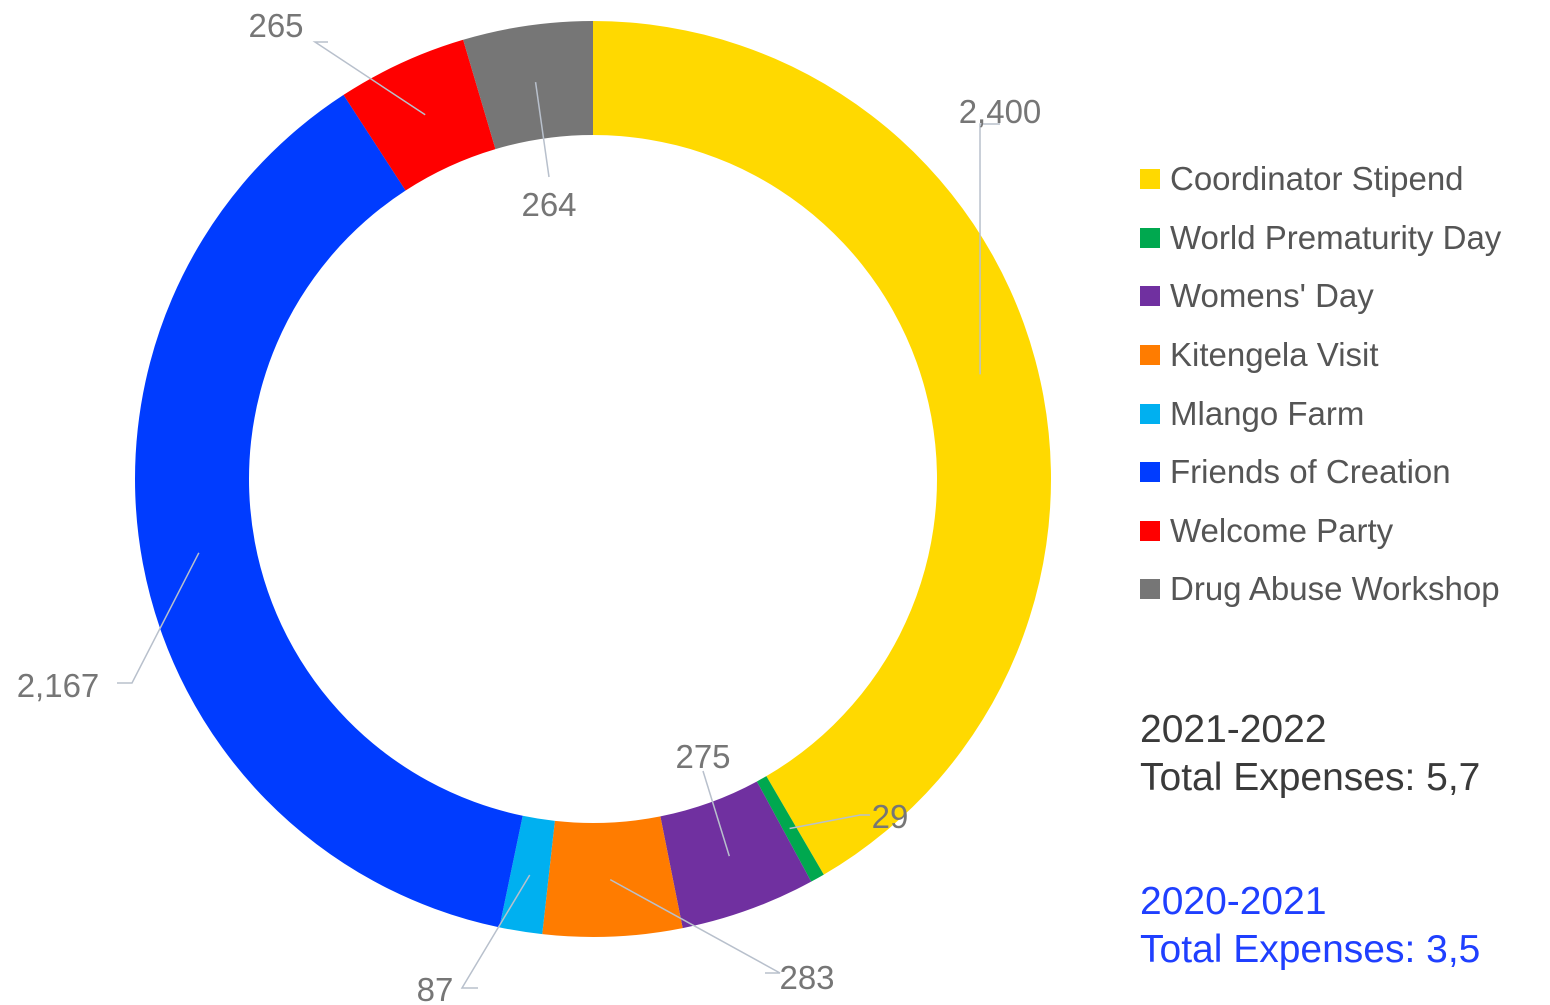  I want to click on data-label-world-prematurity-day: 29, so click(890, 816).